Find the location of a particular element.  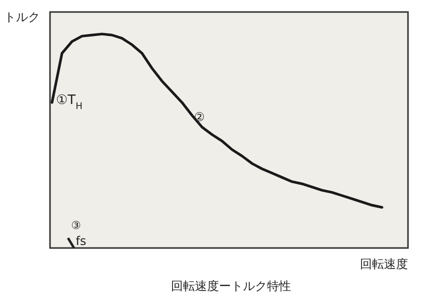

annotation: fs is located at coordinates (81, 241).